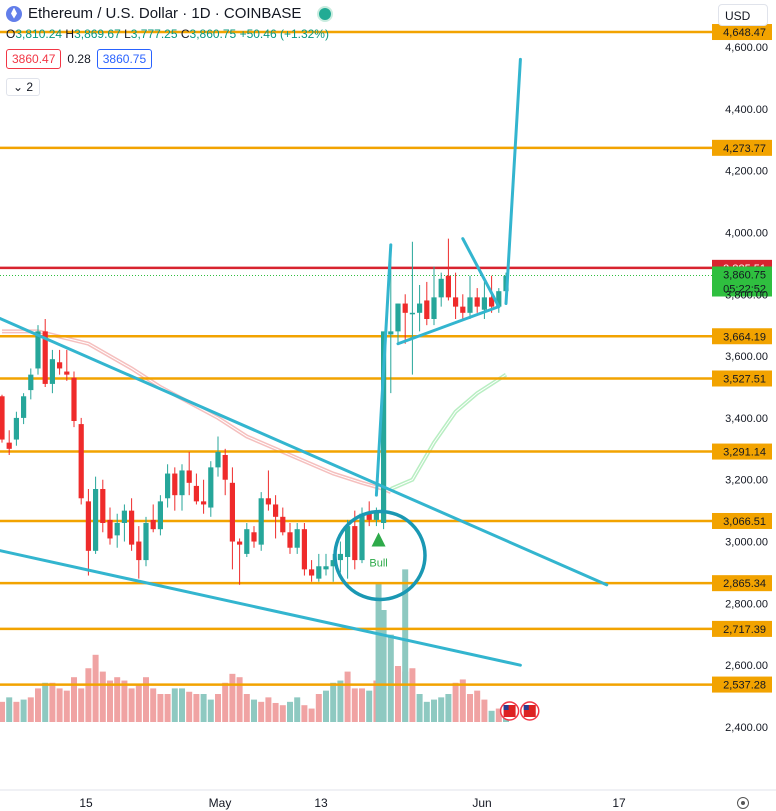 The height and width of the screenshot is (811, 776). Describe the element at coordinates (526, 707) in the screenshot. I see `flag-canton` at that location.